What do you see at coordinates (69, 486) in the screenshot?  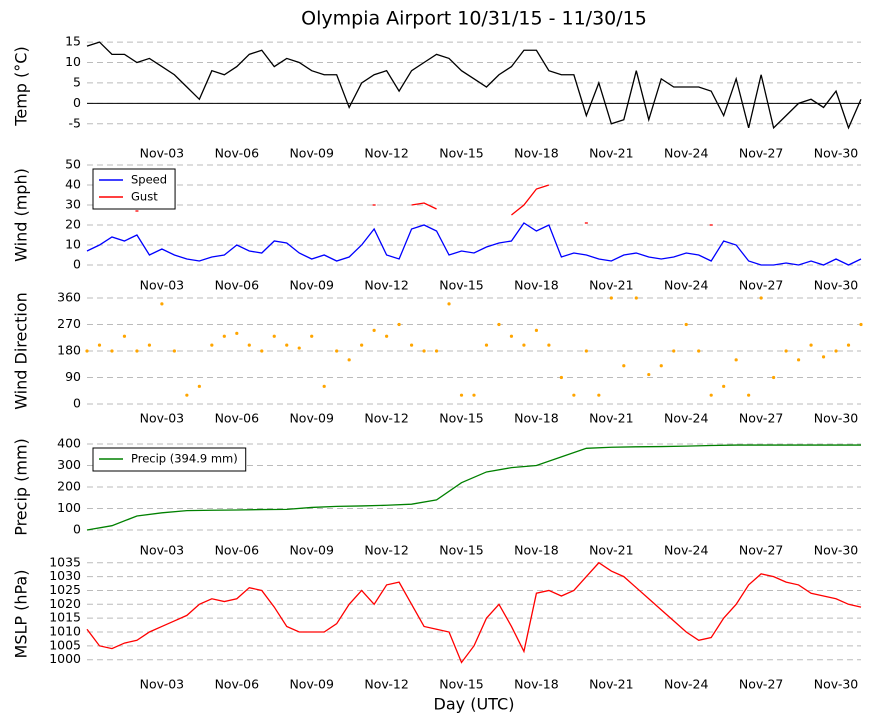 I see `y-tick-label: 200` at bounding box center [69, 486].